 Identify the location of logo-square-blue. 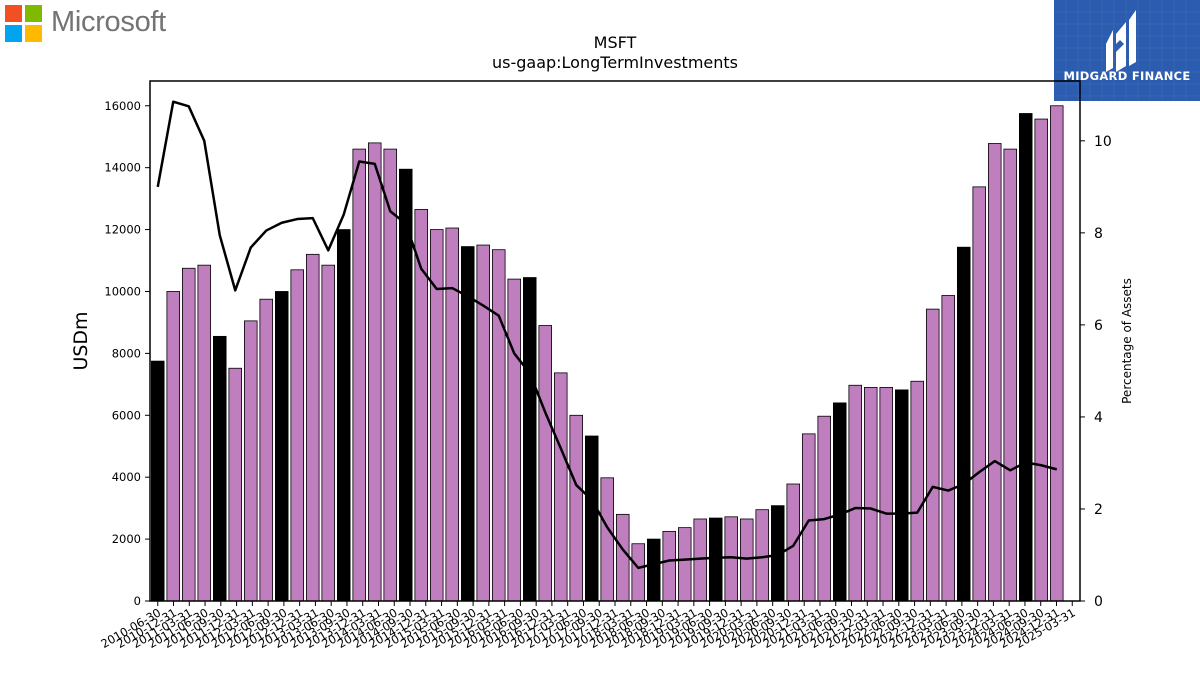
(13, 33).